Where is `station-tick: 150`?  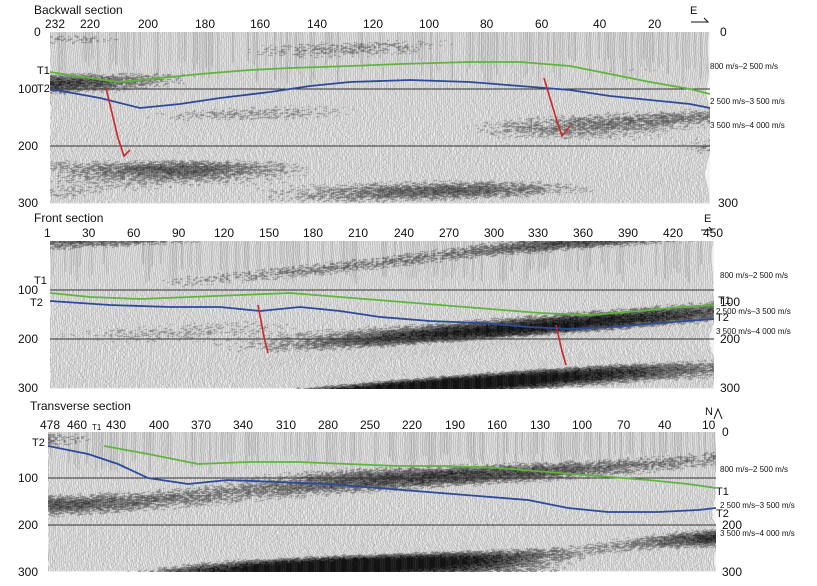 station-tick: 150 is located at coordinates (269, 233).